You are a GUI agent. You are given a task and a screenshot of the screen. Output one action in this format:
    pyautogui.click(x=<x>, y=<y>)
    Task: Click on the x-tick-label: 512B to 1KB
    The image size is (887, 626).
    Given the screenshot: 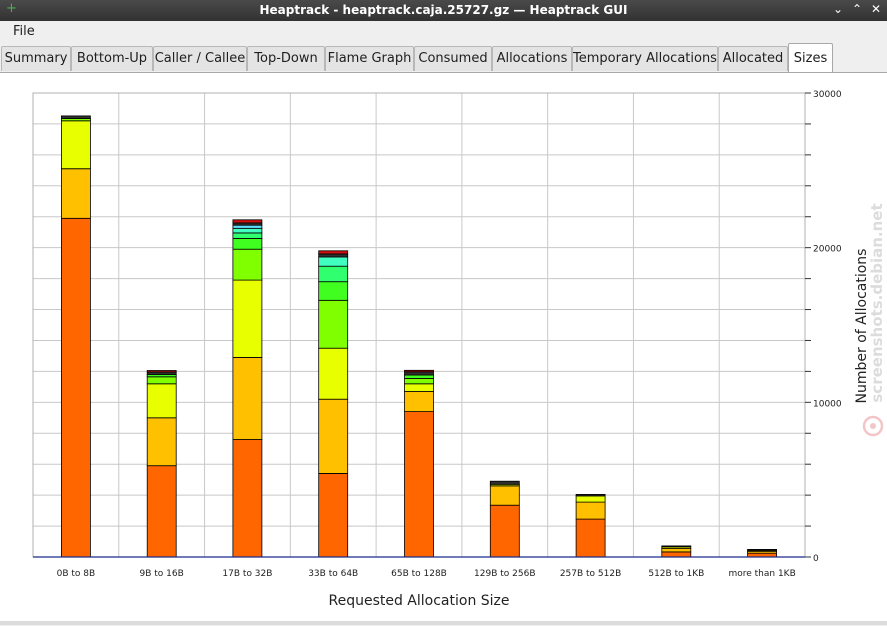 What is the action you would take?
    pyautogui.click(x=676, y=574)
    